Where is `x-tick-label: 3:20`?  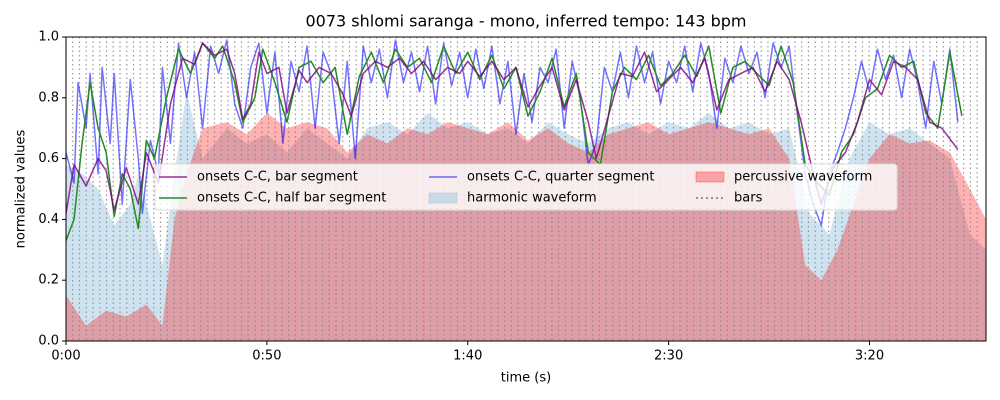
x-tick-label: 3:20 is located at coordinates (869, 356).